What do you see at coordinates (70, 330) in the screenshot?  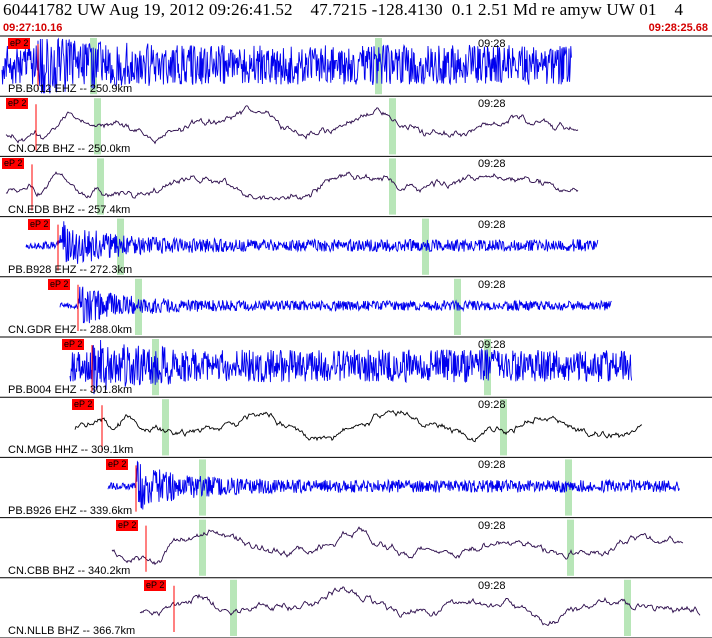 I see `station-channel-label: CN.GDR EHZ -- 288.0km` at bounding box center [70, 330].